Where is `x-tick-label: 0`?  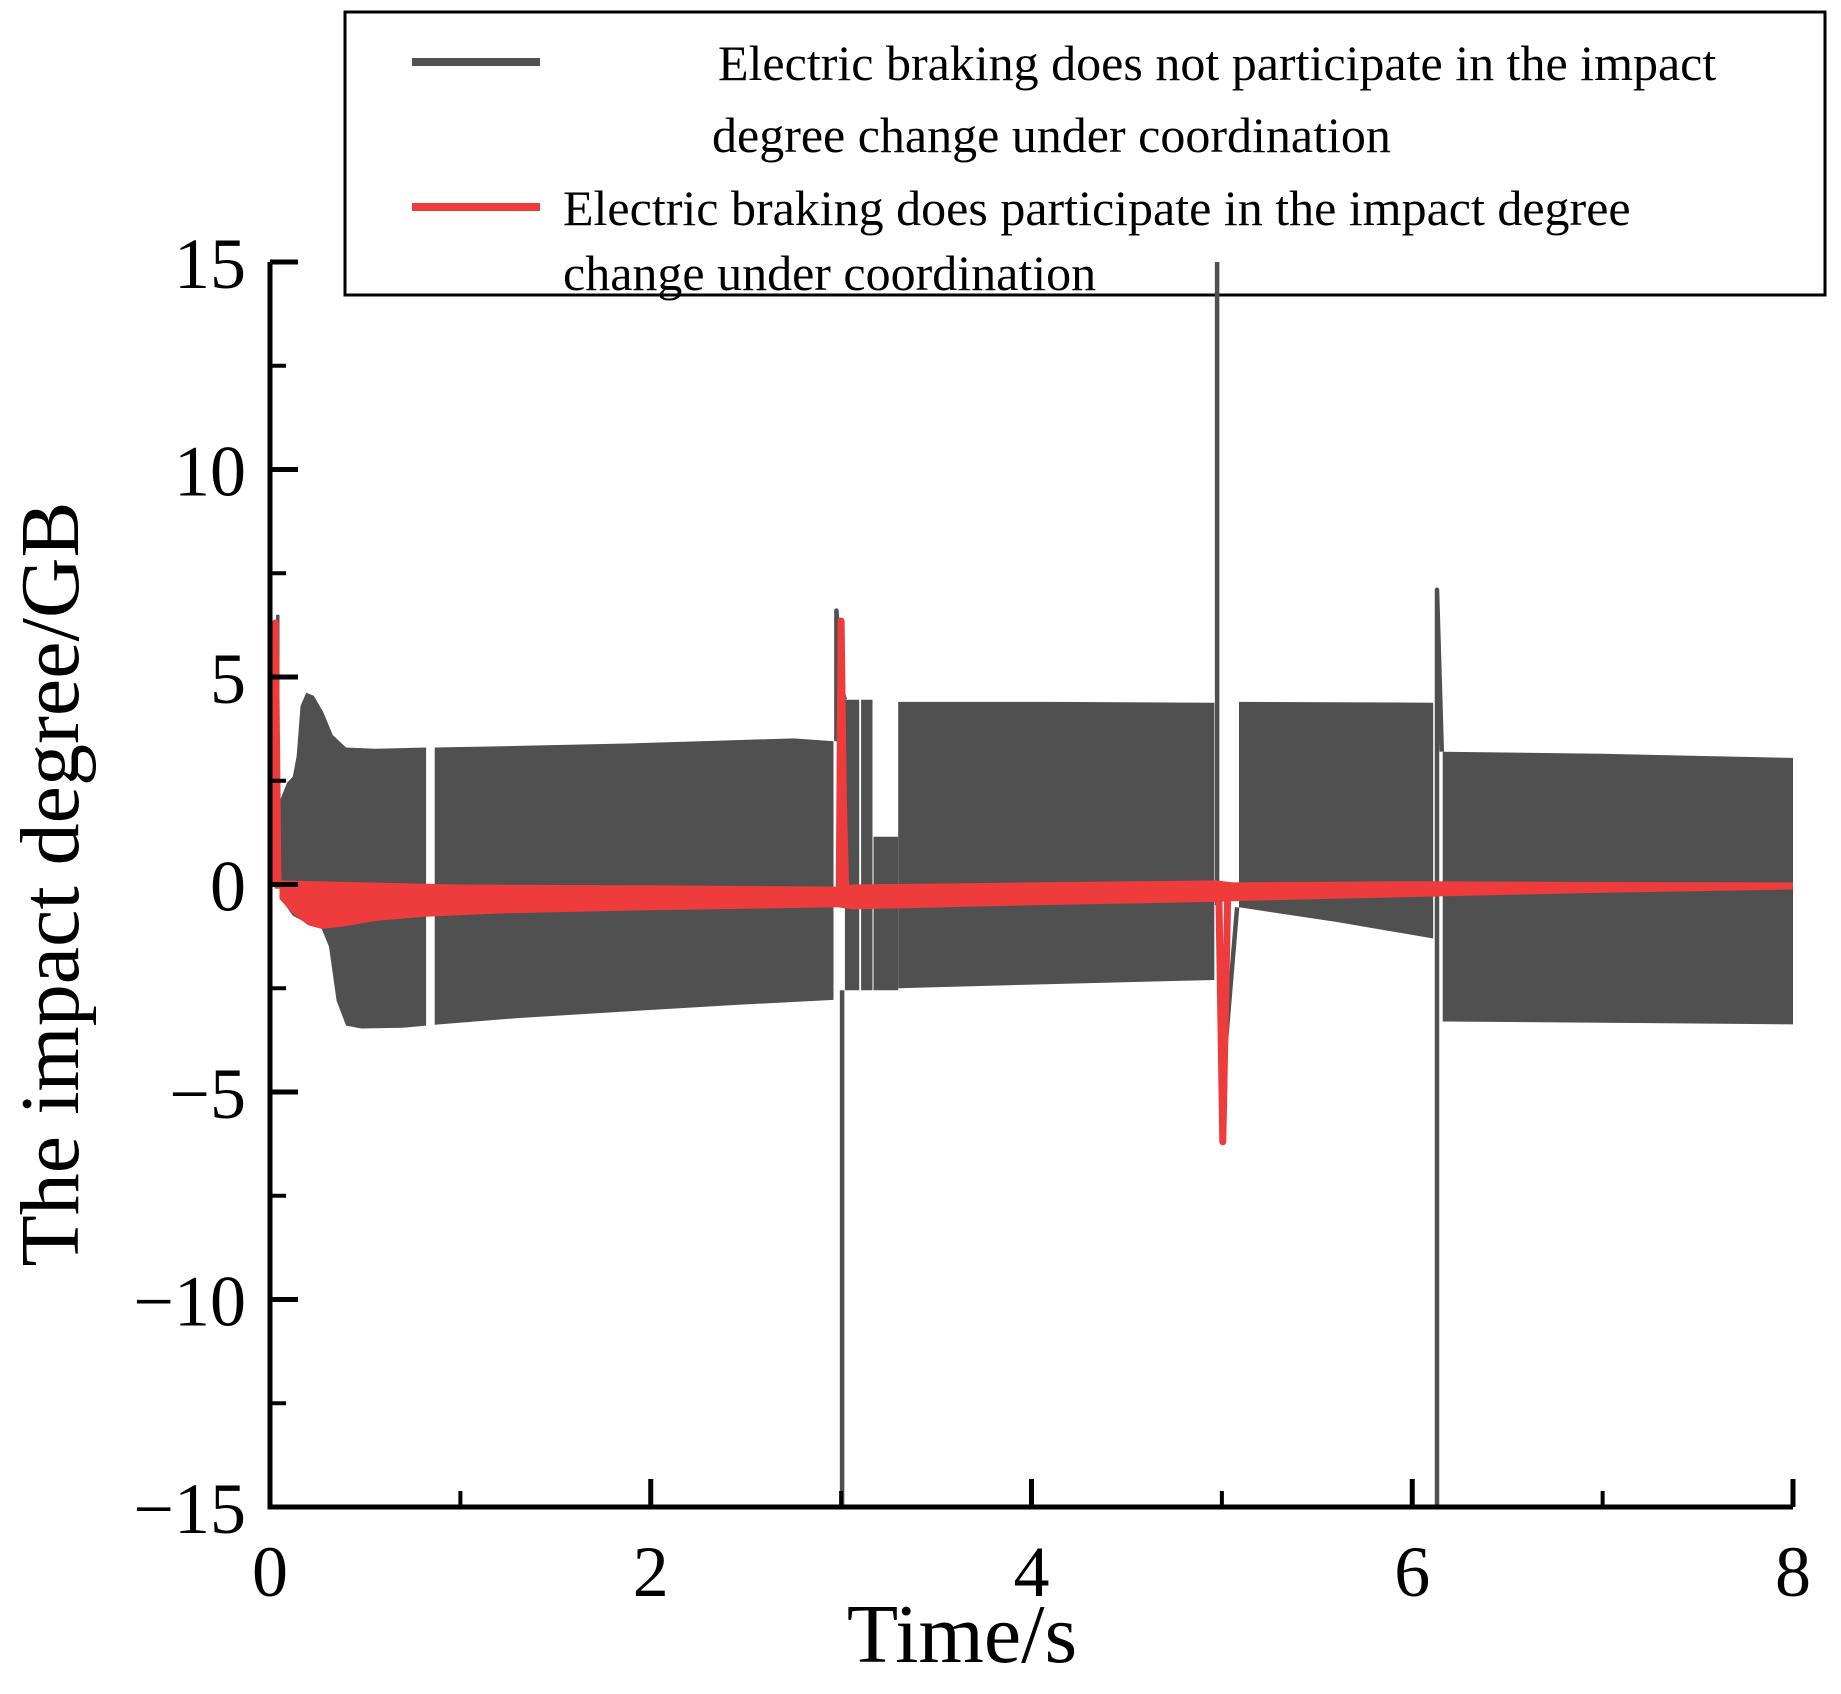 x-tick-label: 0 is located at coordinates (270, 1572).